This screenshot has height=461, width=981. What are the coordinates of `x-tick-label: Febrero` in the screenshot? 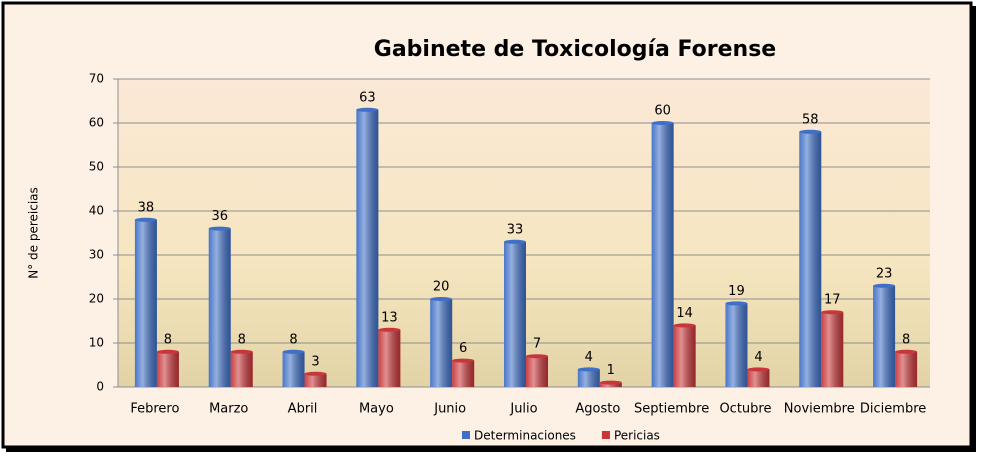 It's located at (154, 409).